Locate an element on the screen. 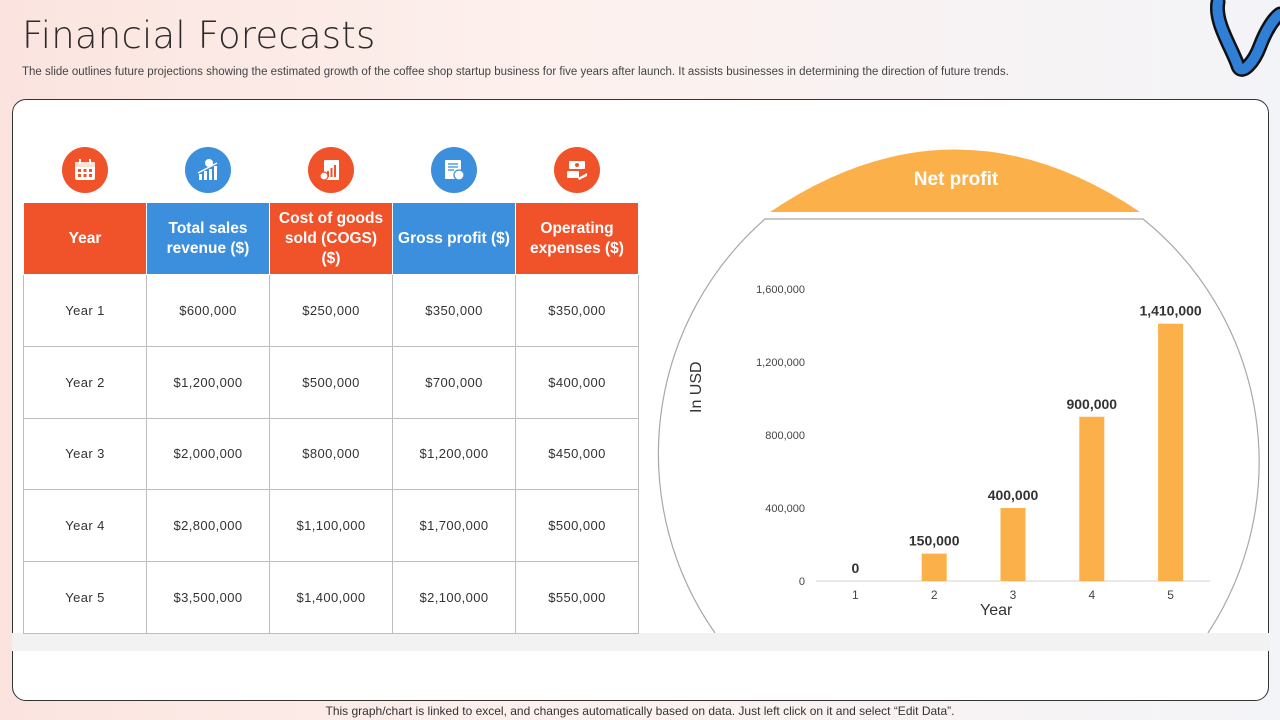  chart-title: Net profit is located at coordinates (956, 179).